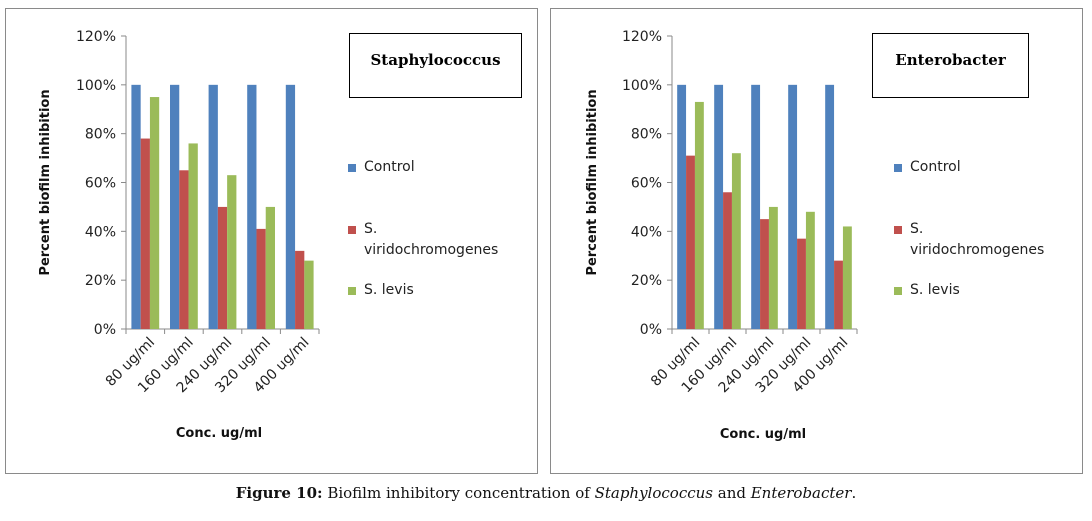 The image size is (1092, 521). What do you see at coordinates (854, 493) in the screenshot?
I see `caption-text-after: .` at bounding box center [854, 493].